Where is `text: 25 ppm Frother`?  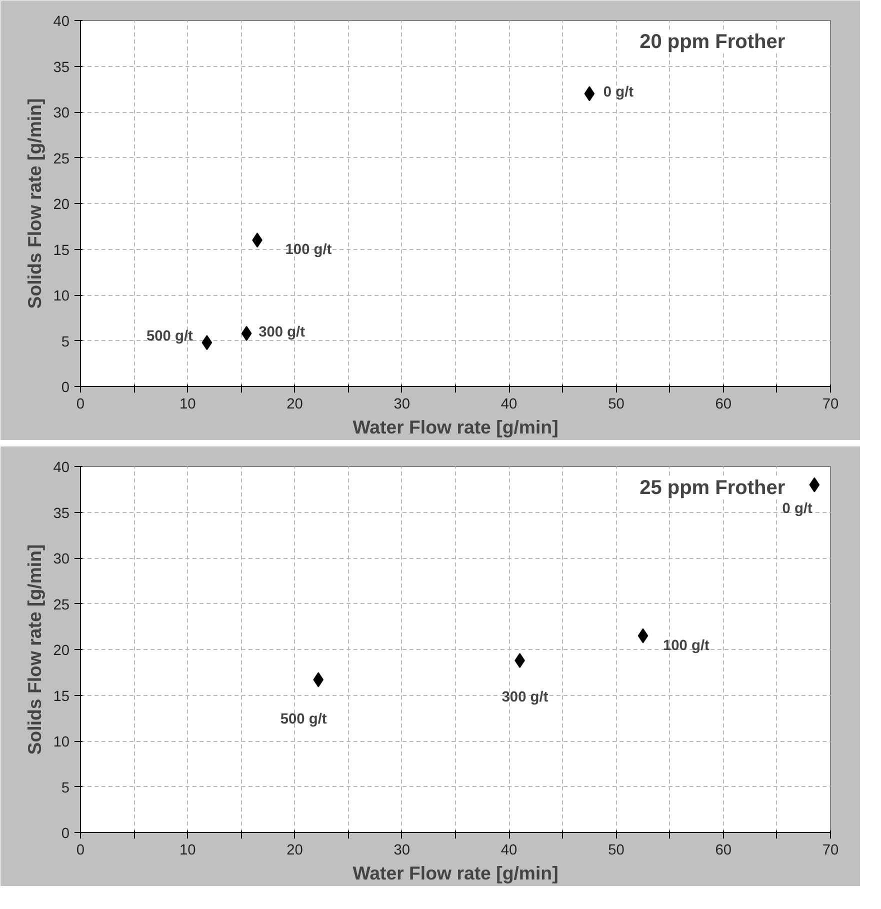
text: 25 ppm Frother is located at coordinates (713, 488).